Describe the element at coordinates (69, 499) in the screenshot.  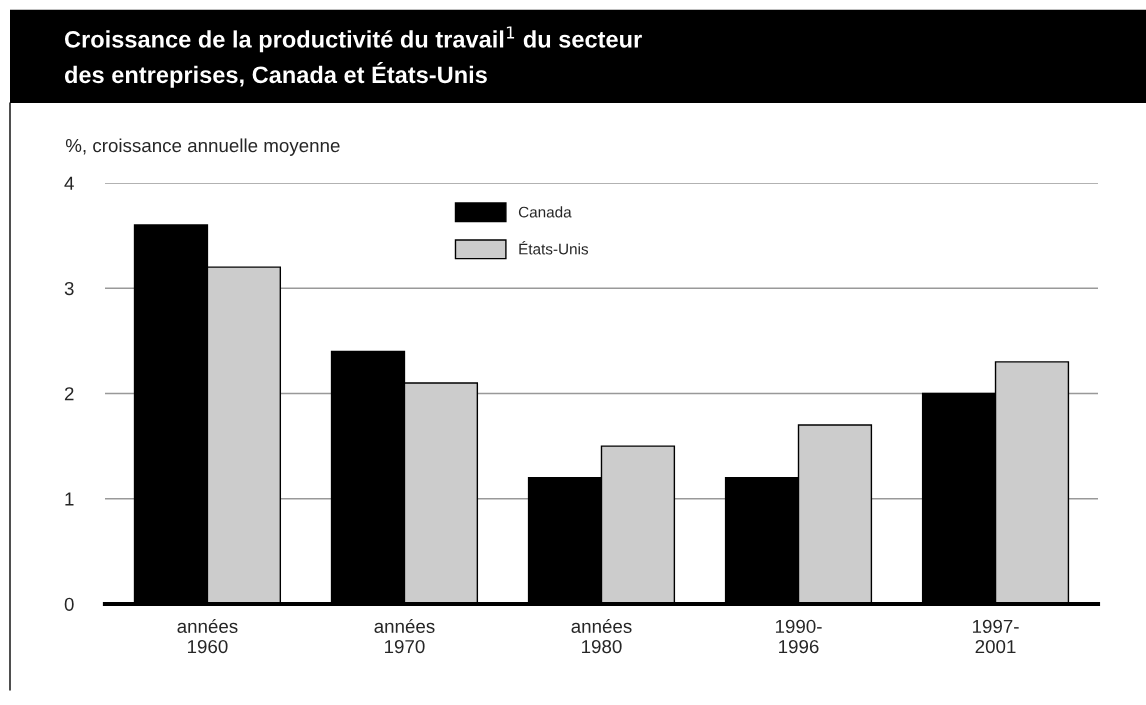
I see `y-tick-label: 1` at that location.